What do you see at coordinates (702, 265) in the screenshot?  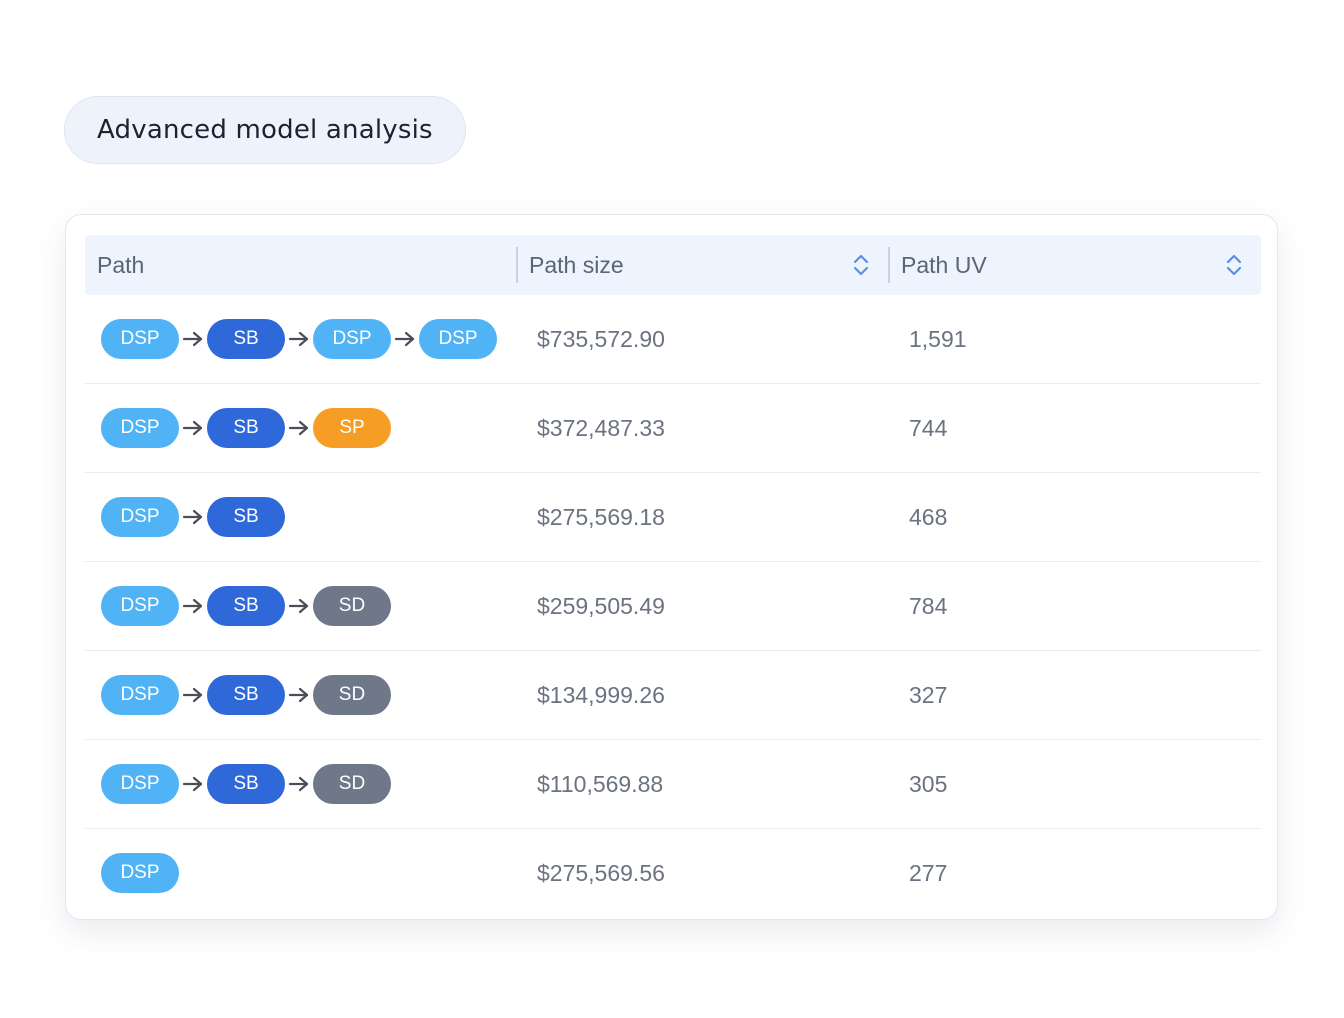 I see `header-path-size: Path size` at bounding box center [702, 265].